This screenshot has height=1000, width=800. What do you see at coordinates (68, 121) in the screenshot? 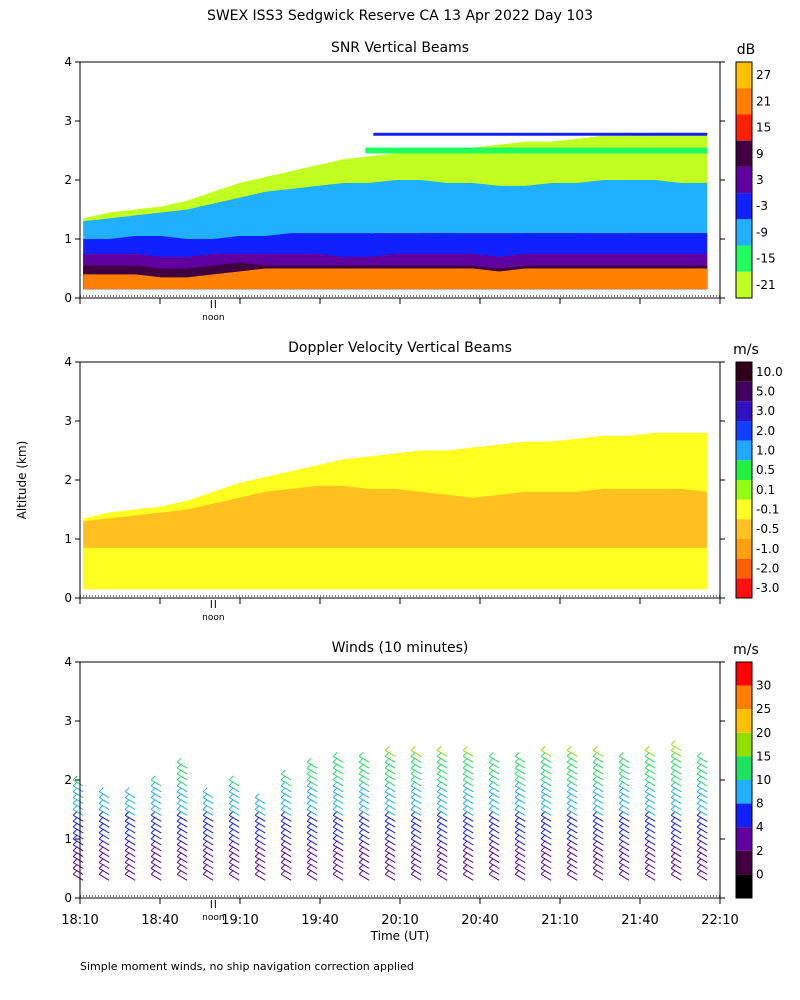
I see `y-tick-label: 3` at bounding box center [68, 121].